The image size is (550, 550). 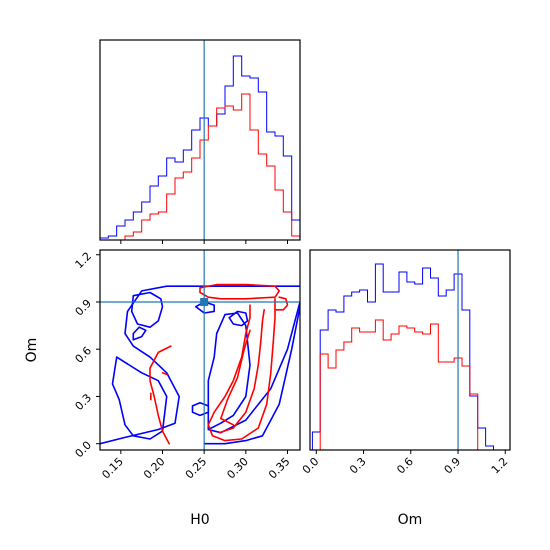 I want to click on h0-histogram-blue, so click(x=200, y=147).